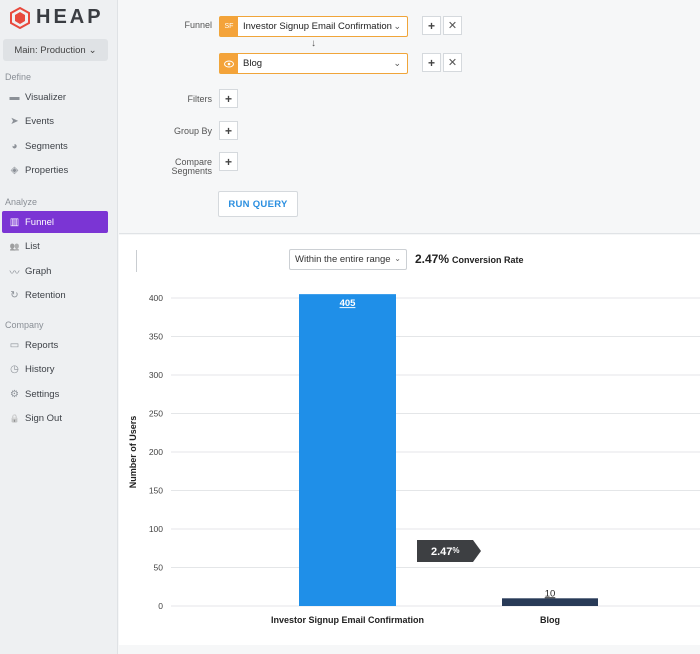  What do you see at coordinates (14, 394) in the screenshot?
I see `gear-icon: ⚙` at bounding box center [14, 394].